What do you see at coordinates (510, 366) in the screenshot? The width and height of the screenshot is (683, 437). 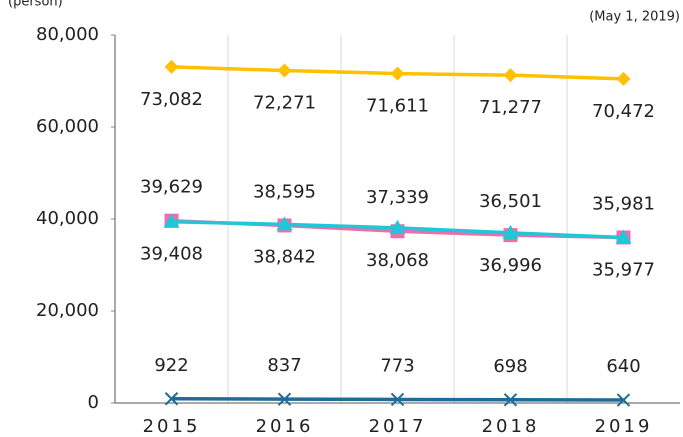 I see `data-label: 698` at bounding box center [510, 366].